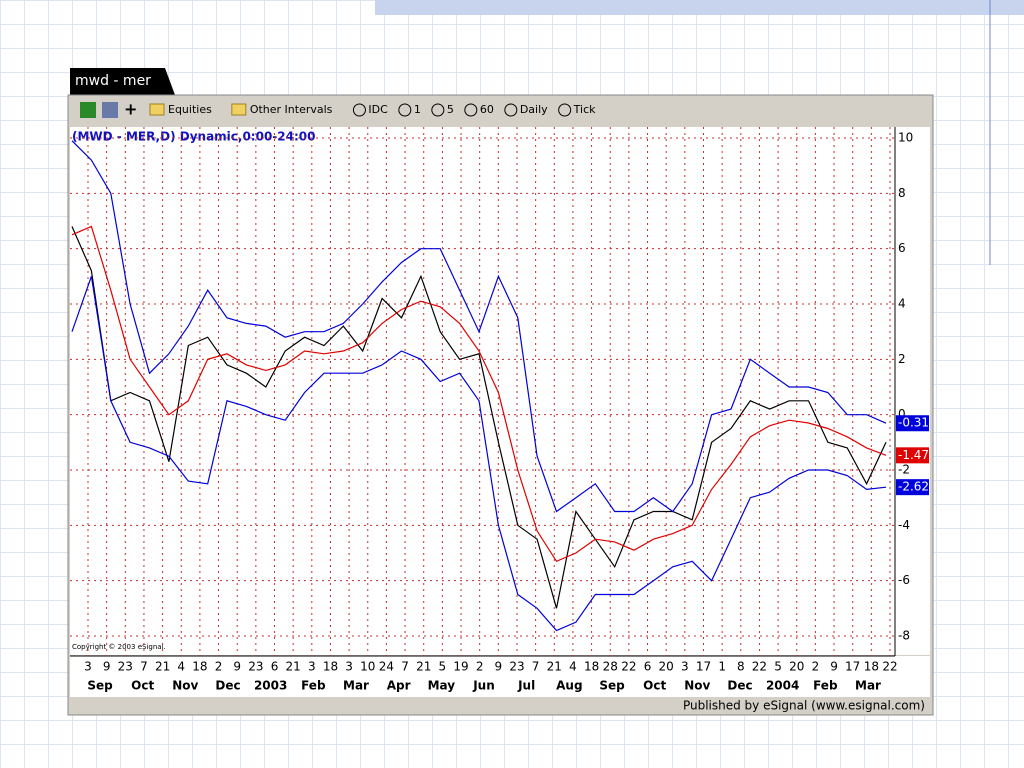 The image size is (1024, 768). What do you see at coordinates (782, 686) in the screenshot?
I see `x-month-label: 2004` at bounding box center [782, 686].